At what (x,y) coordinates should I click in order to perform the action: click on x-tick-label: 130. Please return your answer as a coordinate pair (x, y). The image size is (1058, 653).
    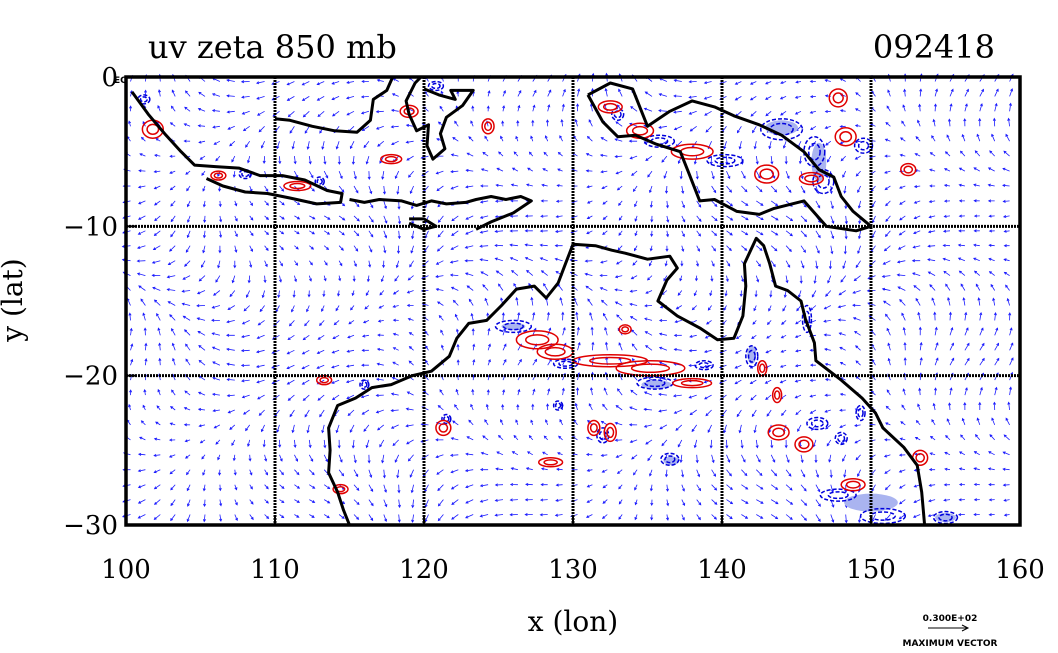
    Looking at the image, I should click on (573, 570).